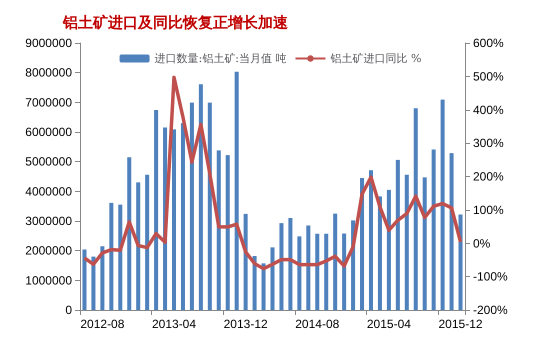 This screenshot has height=363, width=541. Describe the element at coordinates (68, 310) in the screenshot. I see `y-tick-label: 0` at that location.